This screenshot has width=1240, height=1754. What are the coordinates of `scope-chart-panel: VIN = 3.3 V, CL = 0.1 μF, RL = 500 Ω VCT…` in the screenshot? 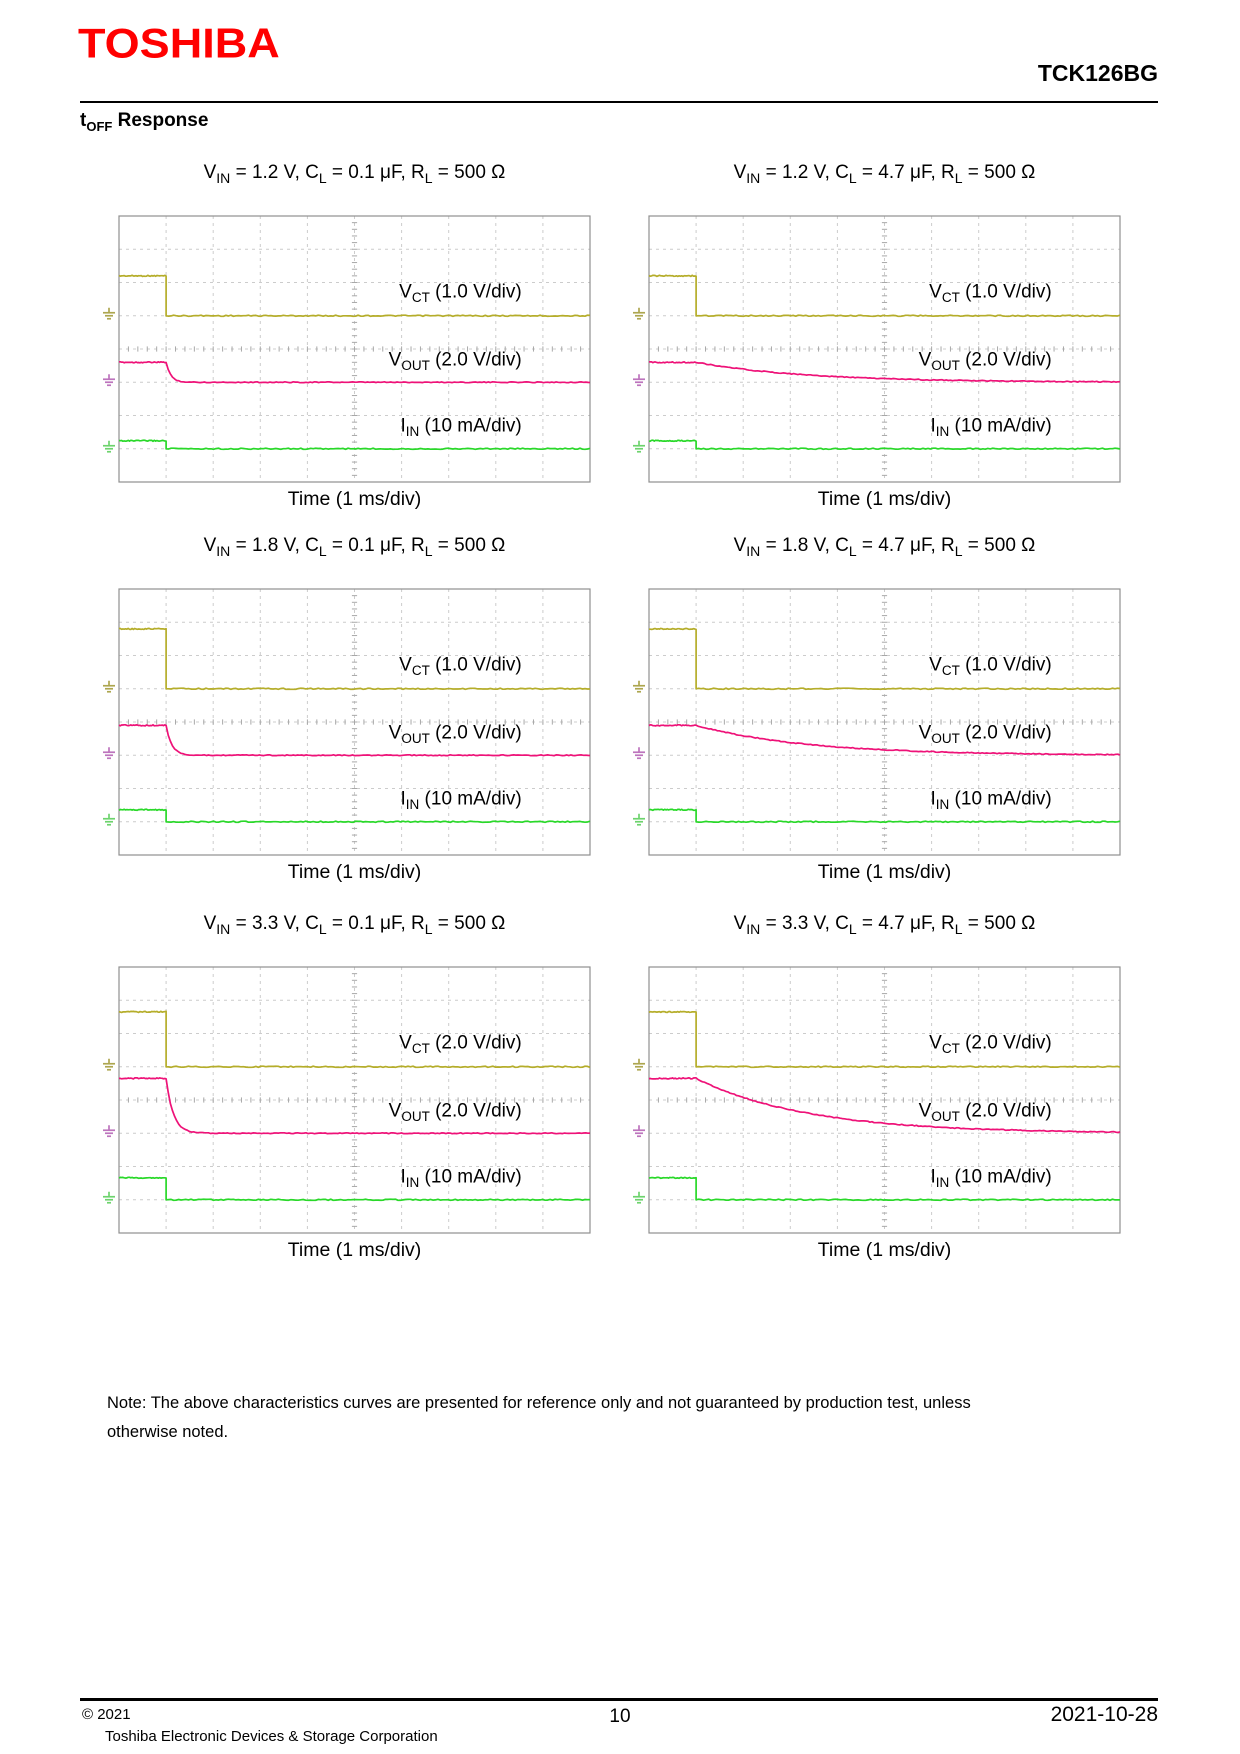 It's located at (343, 1086).